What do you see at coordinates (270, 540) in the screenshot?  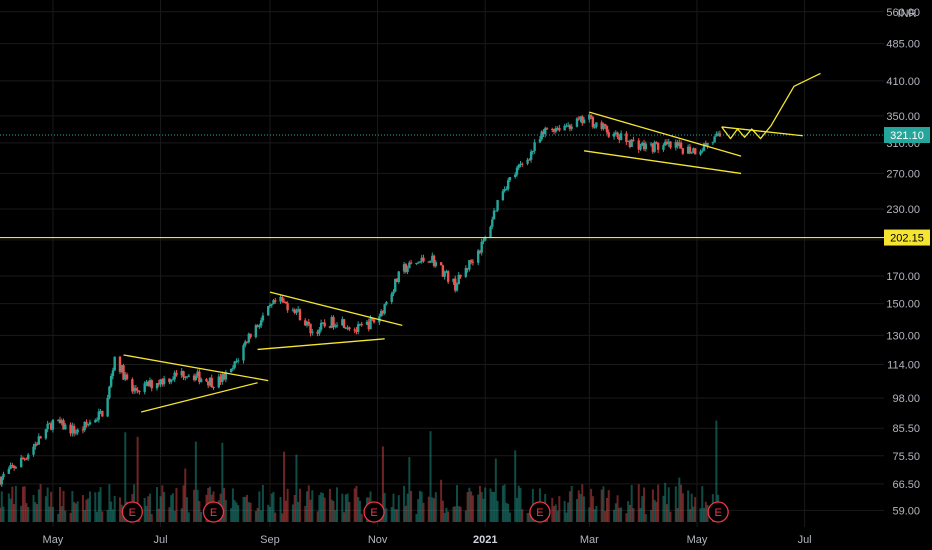 I see `x-tick-label: Sep` at bounding box center [270, 540].